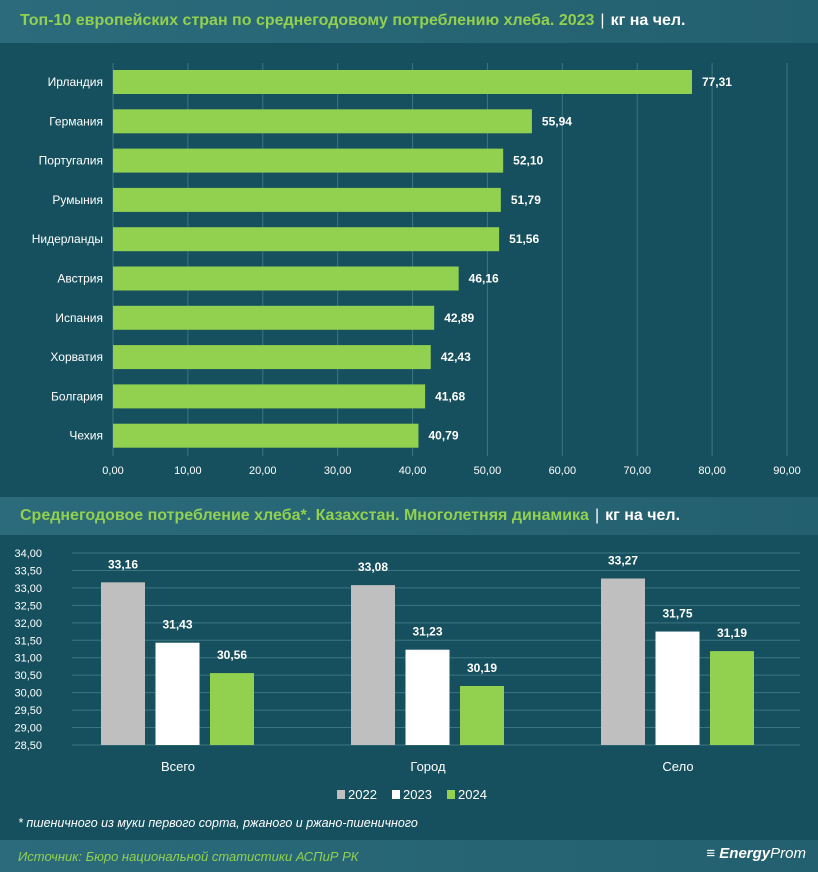 The height and width of the screenshot is (872, 818). I want to click on chart1-unit: кг на чел., so click(648, 20).